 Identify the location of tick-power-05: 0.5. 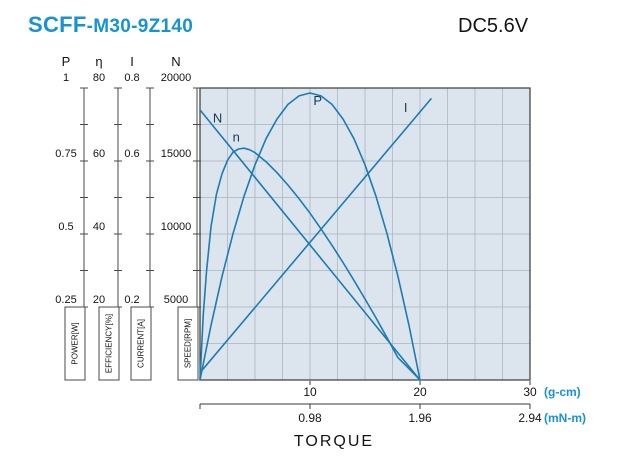
(65, 227).